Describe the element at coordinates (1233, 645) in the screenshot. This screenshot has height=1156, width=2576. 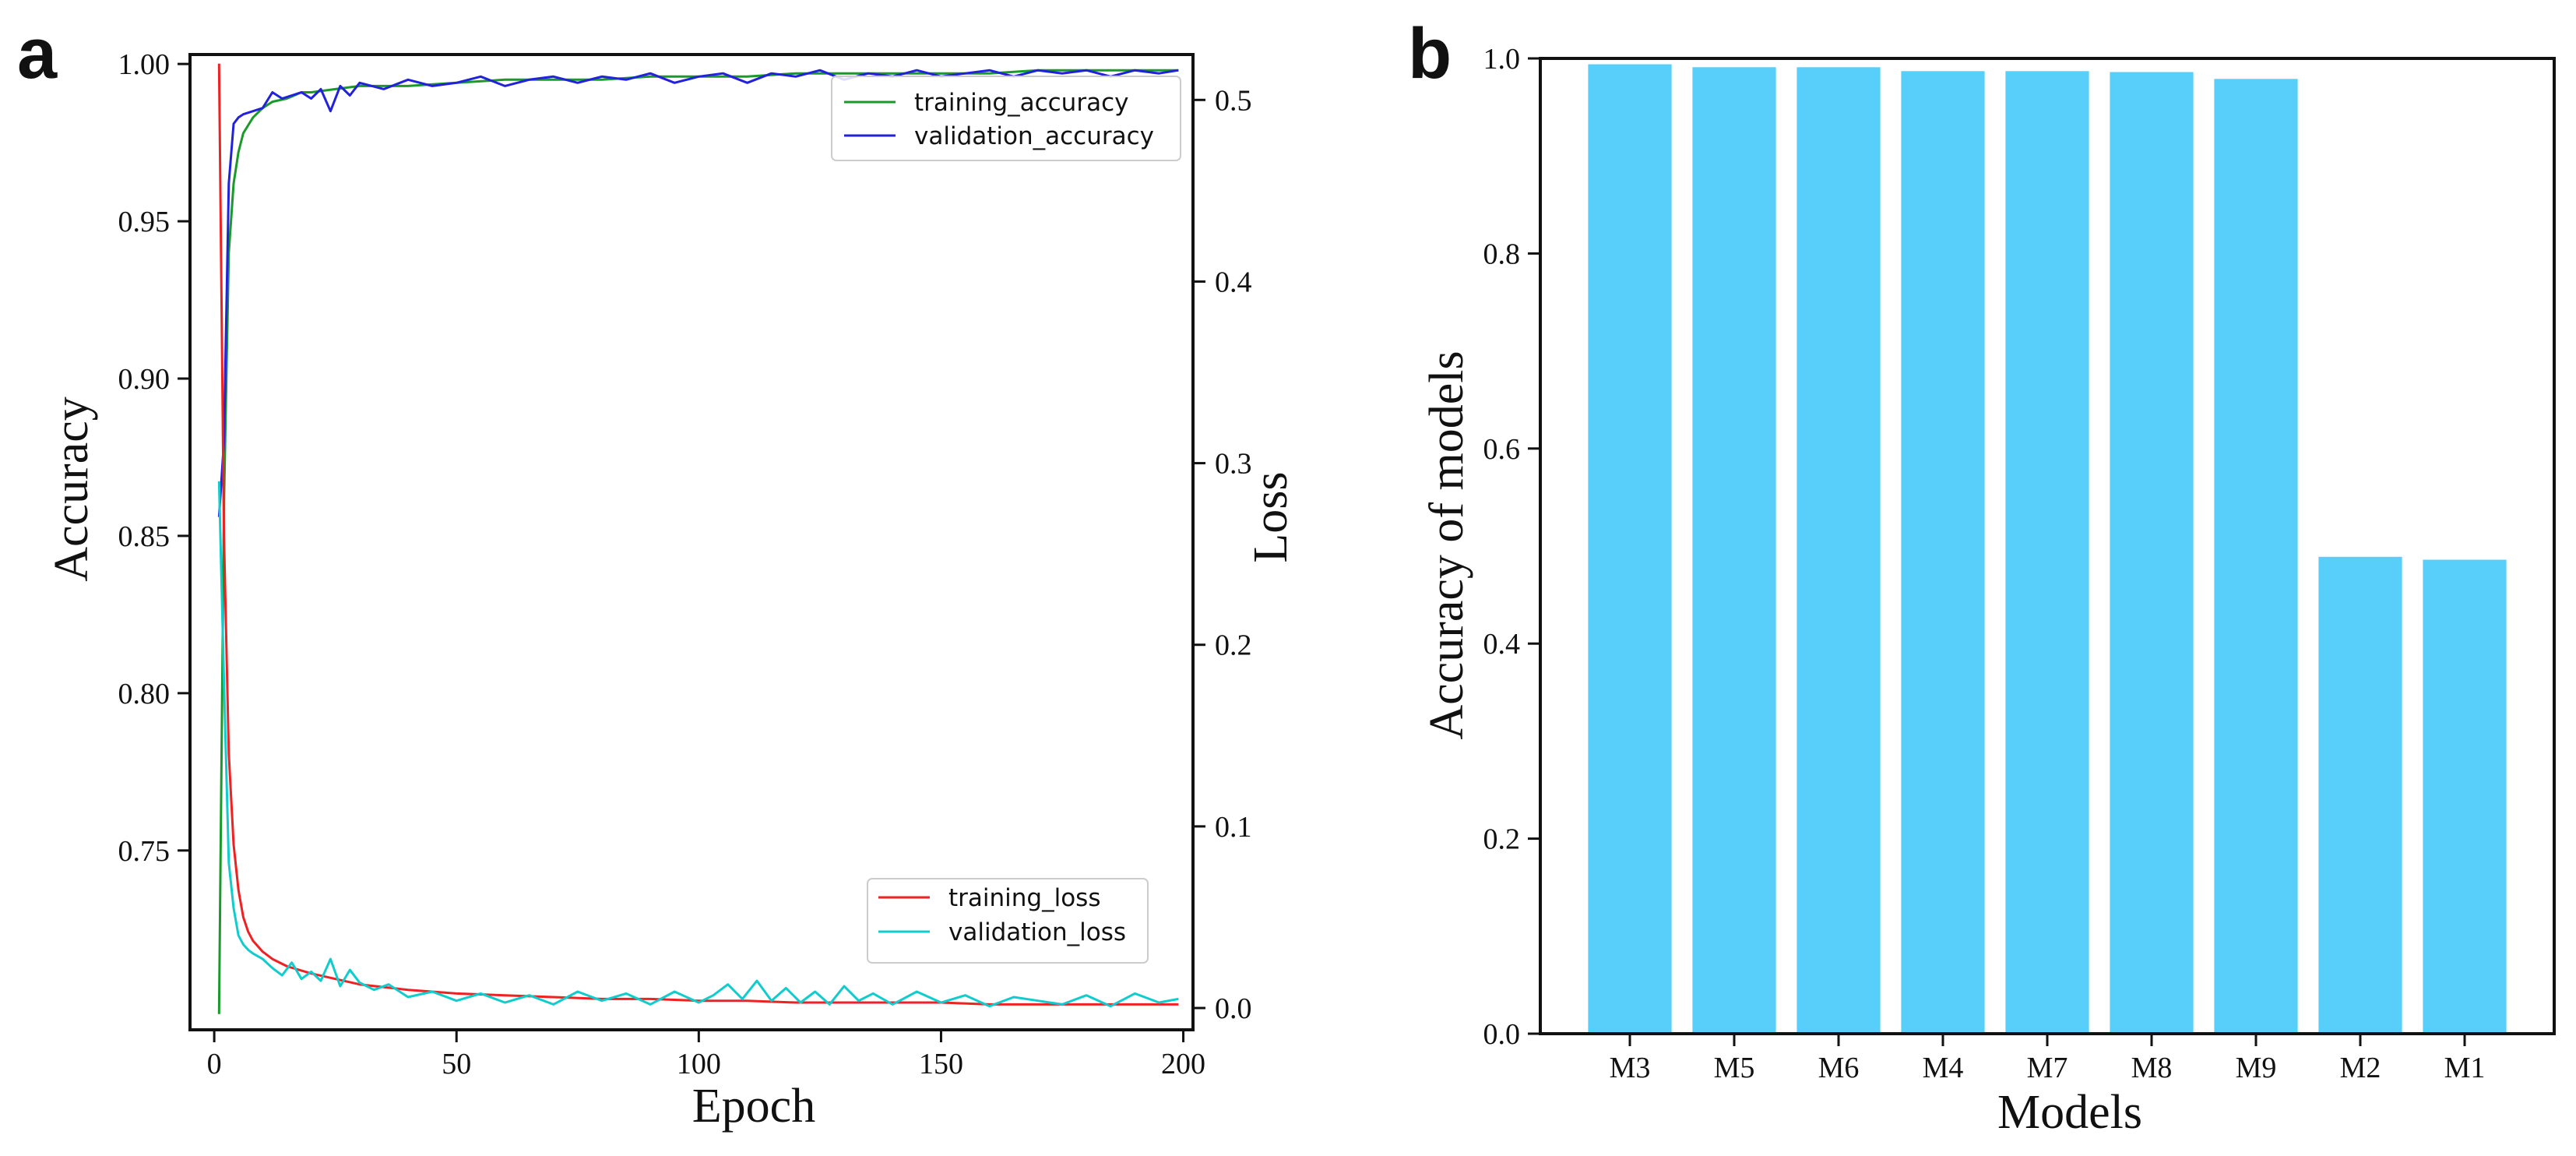
I see `y-tick-label-right: 0.2` at that location.